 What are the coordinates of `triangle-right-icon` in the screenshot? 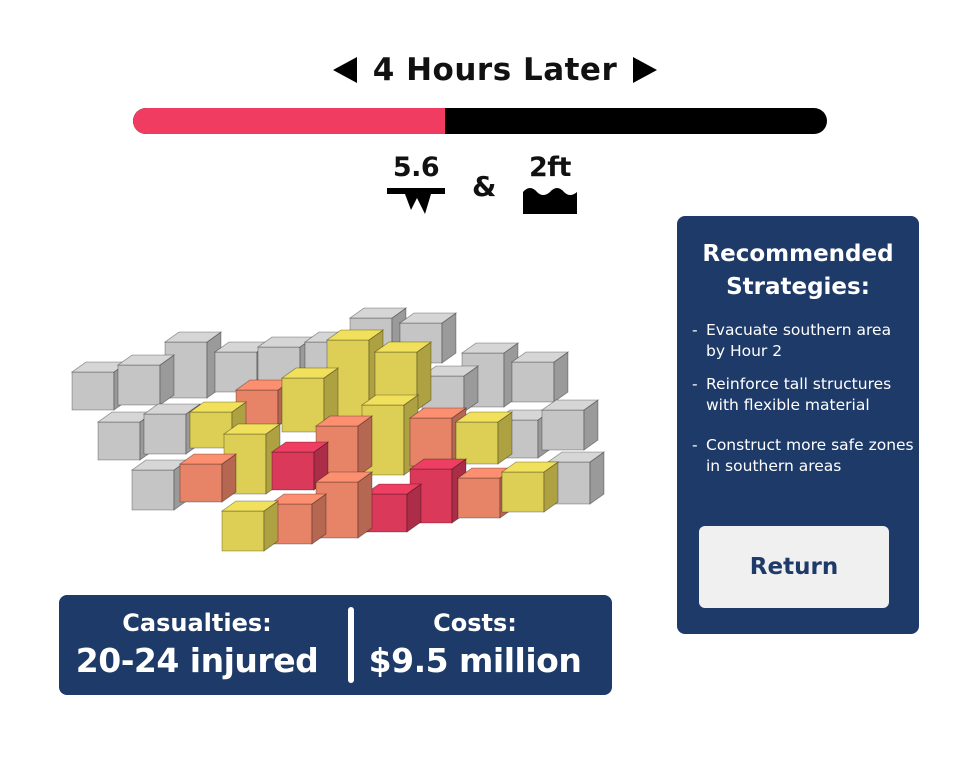 It's located at (644, 70).